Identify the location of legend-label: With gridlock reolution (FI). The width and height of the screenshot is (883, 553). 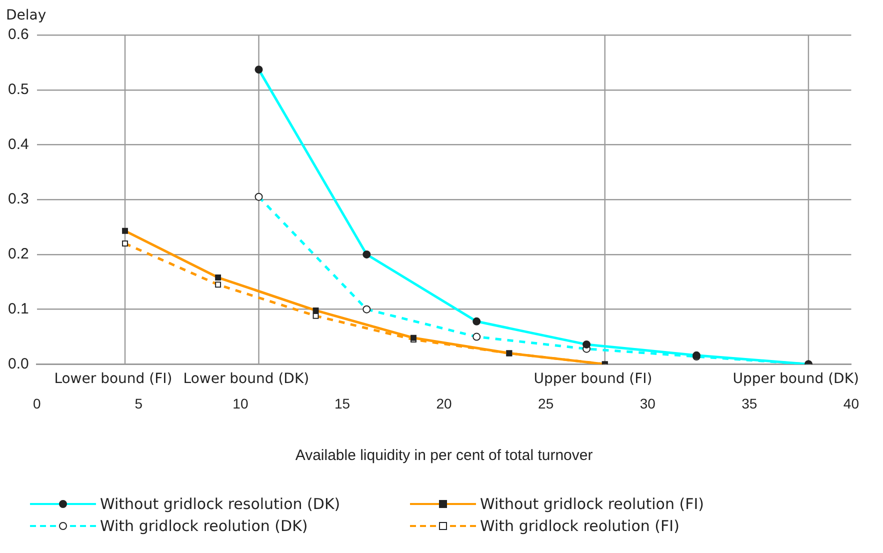
(580, 526).